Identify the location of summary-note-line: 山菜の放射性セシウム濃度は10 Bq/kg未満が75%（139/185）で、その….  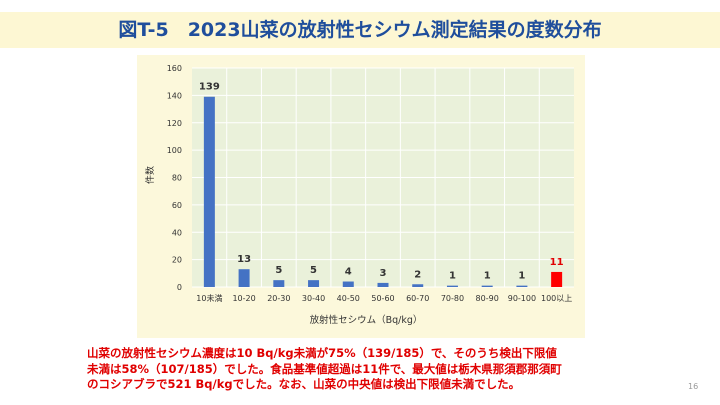
(322, 353).